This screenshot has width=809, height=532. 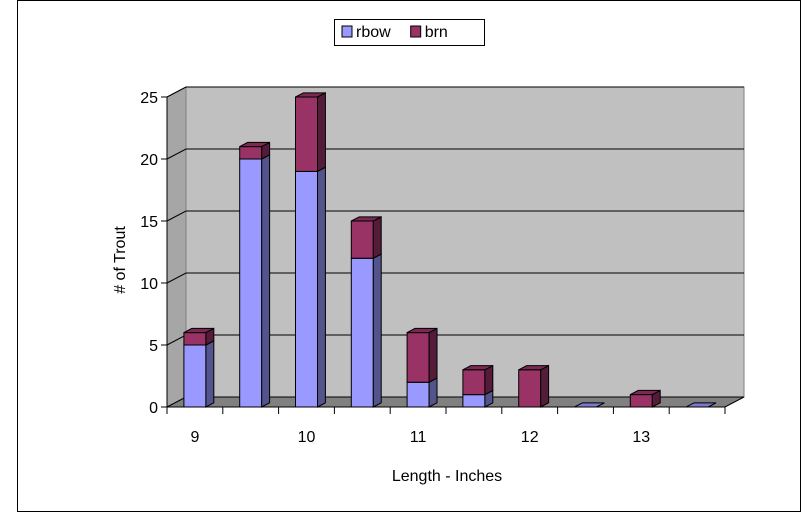 I want to click on bar-brn-9.5, so click(x=255, y=150).